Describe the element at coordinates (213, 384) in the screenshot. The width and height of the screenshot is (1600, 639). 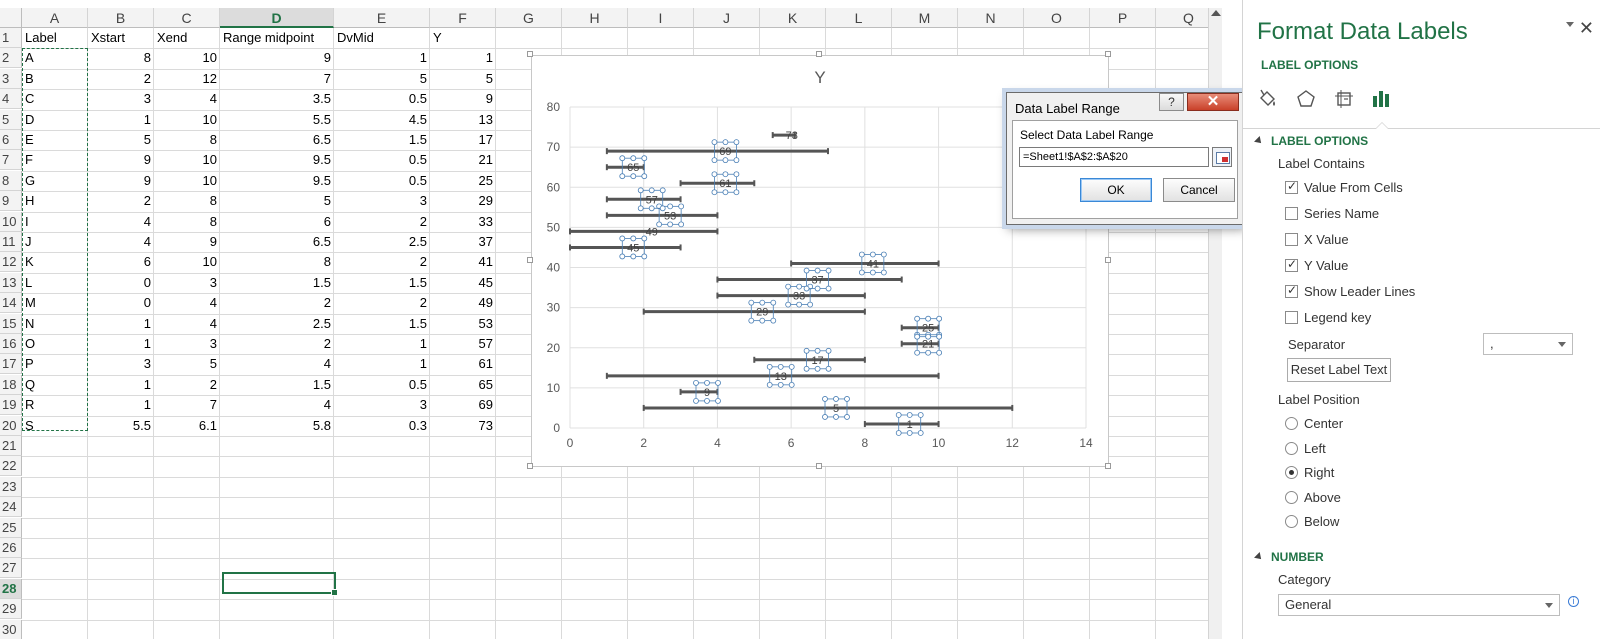
I see `cell-c18: 2` at that location.